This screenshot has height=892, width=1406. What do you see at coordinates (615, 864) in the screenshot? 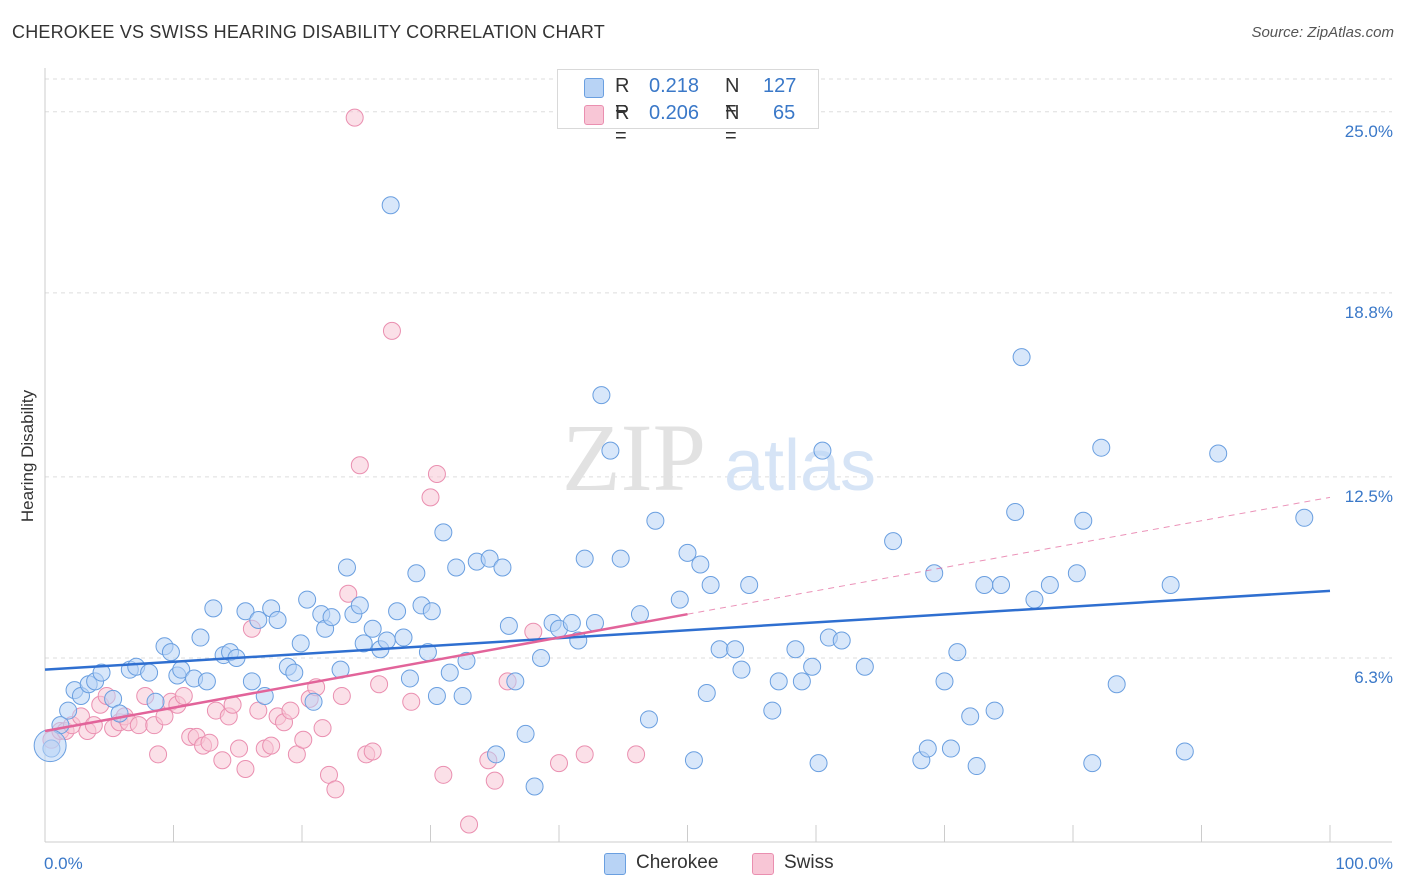
I see `cherokee-legend-swatch` at bounding box center [615, 864].